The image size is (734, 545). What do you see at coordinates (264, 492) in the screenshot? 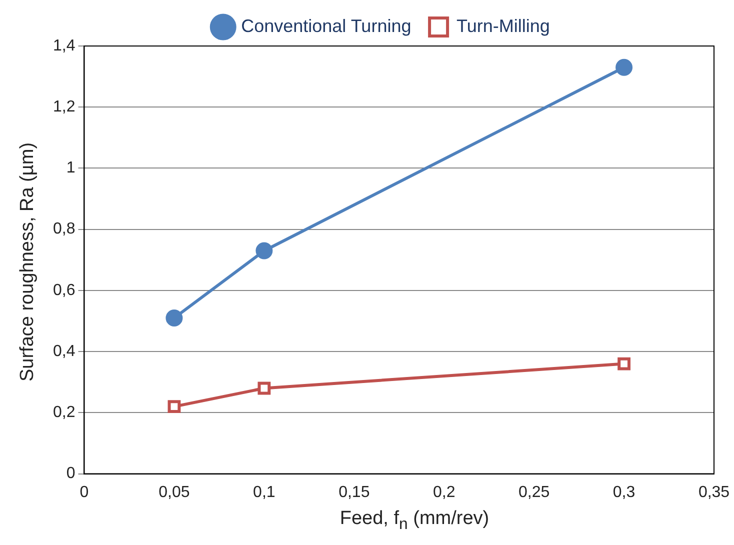
I see `x-tick-label: 0,1` at bounding box center [264, 492].